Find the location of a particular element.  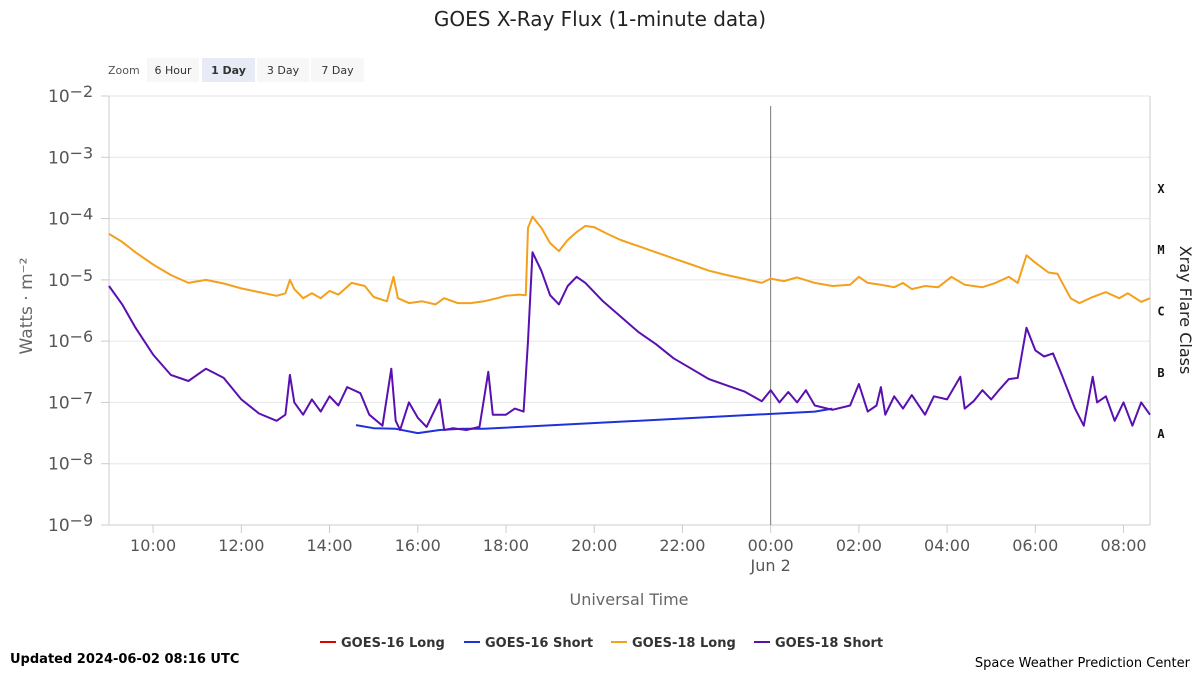

x-tick-label: 14:00 is located at coordinates (329, 545).